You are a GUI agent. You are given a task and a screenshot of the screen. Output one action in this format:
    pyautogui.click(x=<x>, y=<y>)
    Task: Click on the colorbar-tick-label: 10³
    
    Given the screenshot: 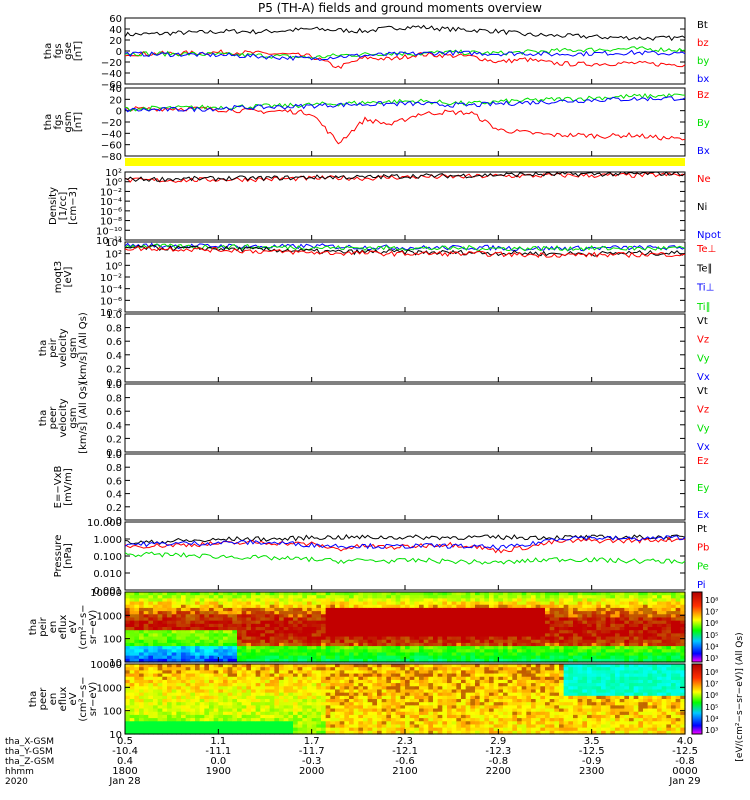 What is the action you would take?
    pyautogui.click(x=711, y=658)
    